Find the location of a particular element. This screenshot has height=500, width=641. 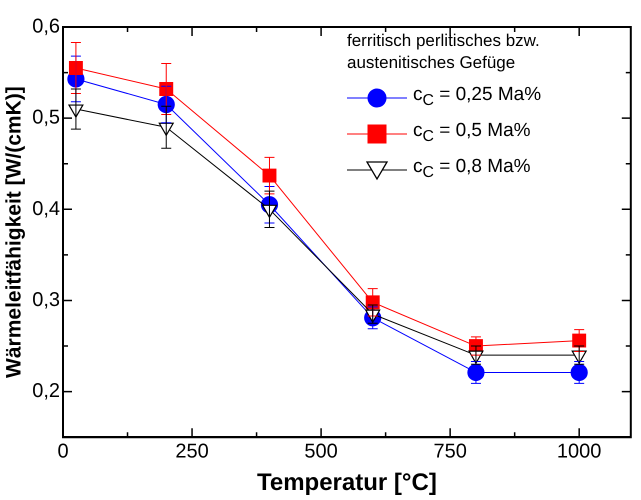

x-axis-title: Temperatur [°C] is located at coordinates (346, 482).